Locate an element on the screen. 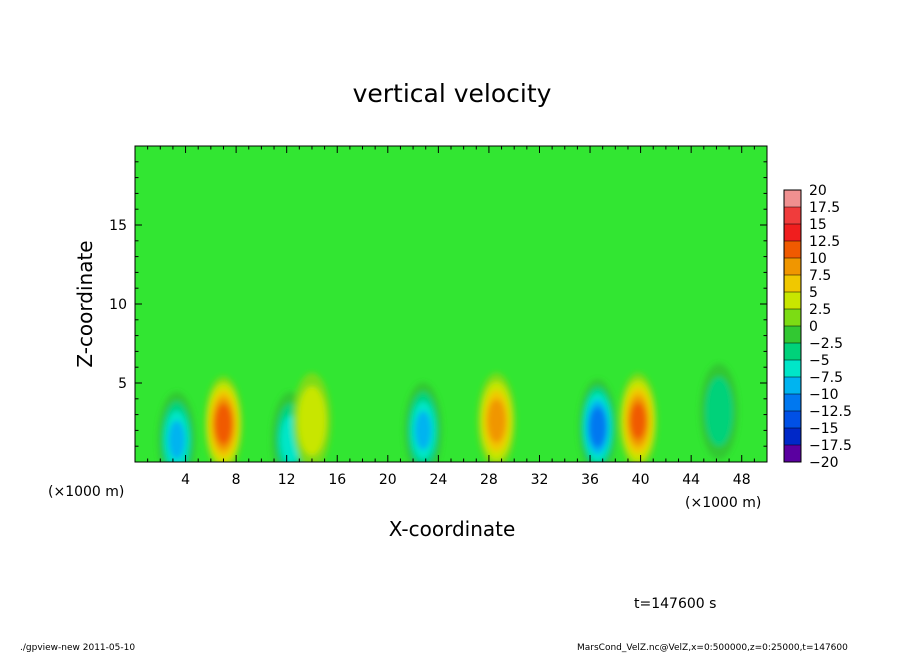  velocity-features is located at coordinates (447, 412).